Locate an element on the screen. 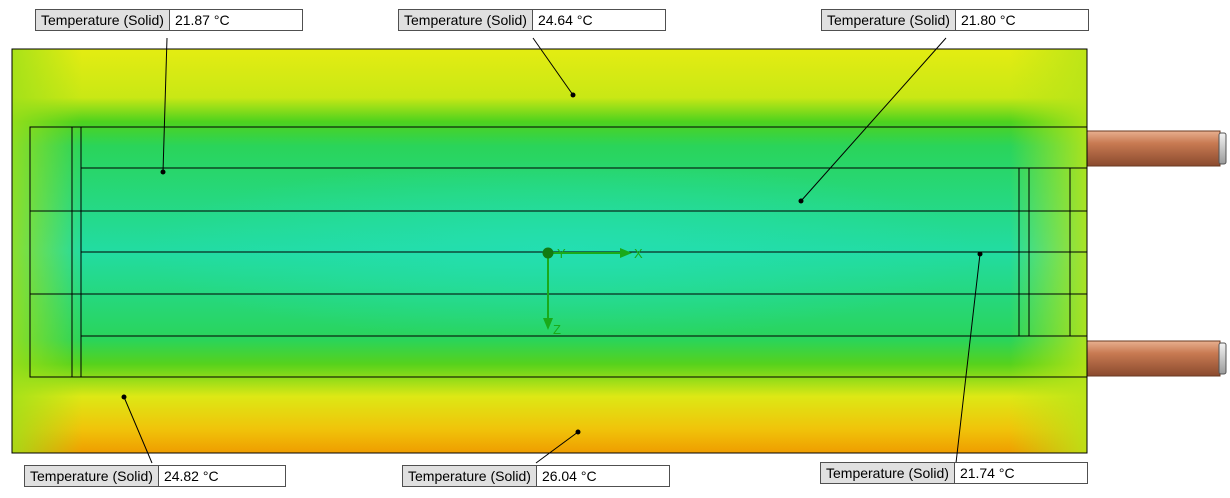 The image size is (1230, 498). probe-value: 26.04 °C is located at coordinates (569, 476).